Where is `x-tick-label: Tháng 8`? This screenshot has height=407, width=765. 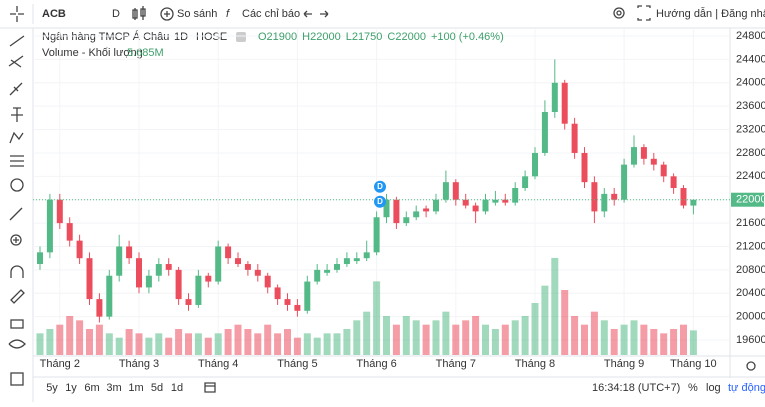
x-tick-label: Tháng 8 is located at coordinates (535, 364).